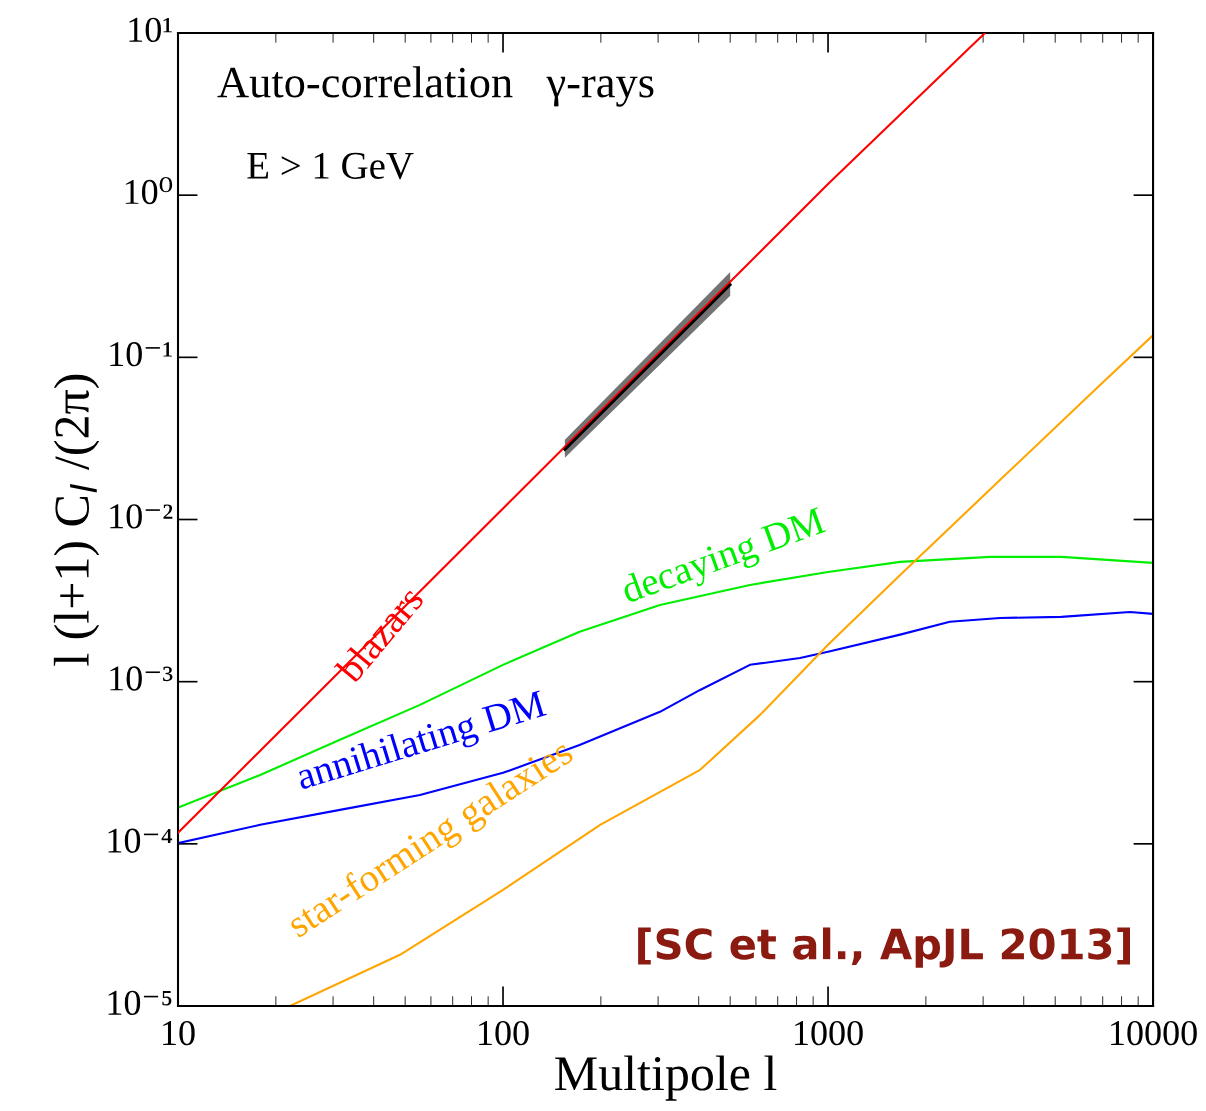 The width and height of the screenshot is (1206, 1111). Describe the element at coordinates (76, 520) in the screenshot. I see `y-axis-title: l (l+1) C$_{l}$ /(2π)` at that location.